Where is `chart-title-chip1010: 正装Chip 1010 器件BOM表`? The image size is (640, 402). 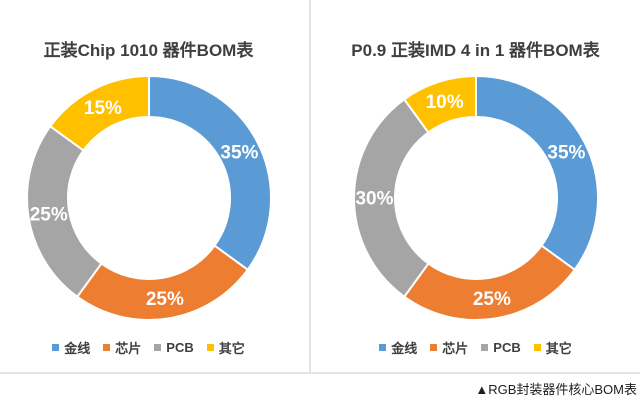 chart-title-chip1010: 正装Chip 1010 器件BOM表 is located at coordinates (148, 50).